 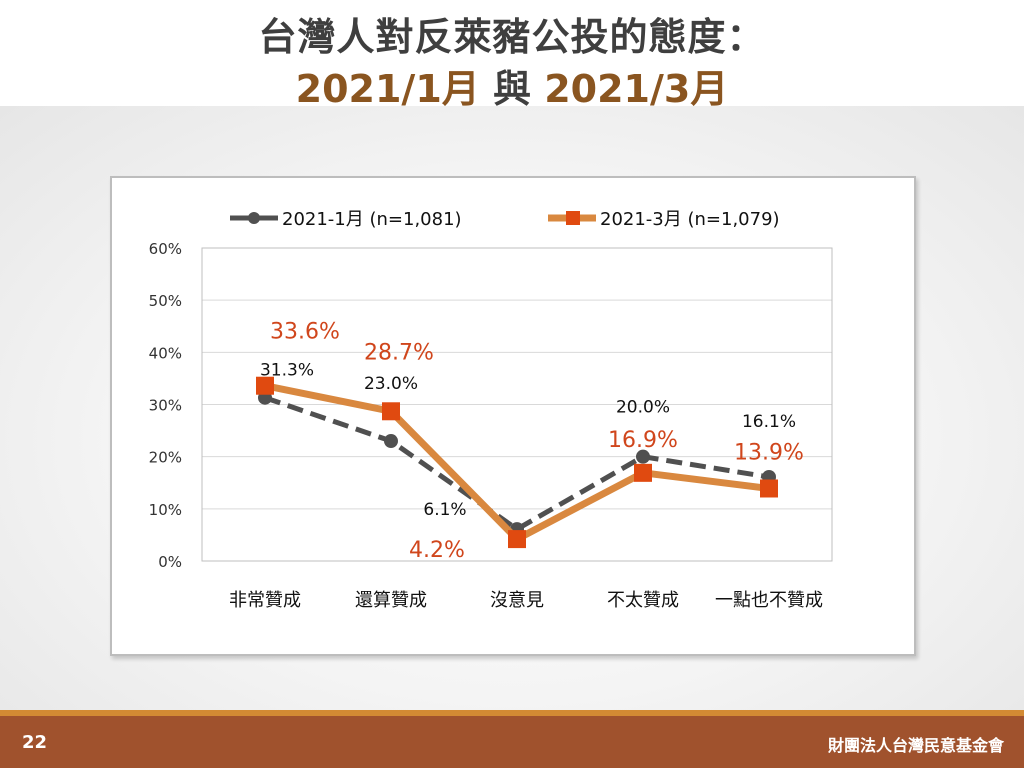 I want to click on legend-label-jan: 2021-1月 (n=1,081), so click(x=372, y=219).